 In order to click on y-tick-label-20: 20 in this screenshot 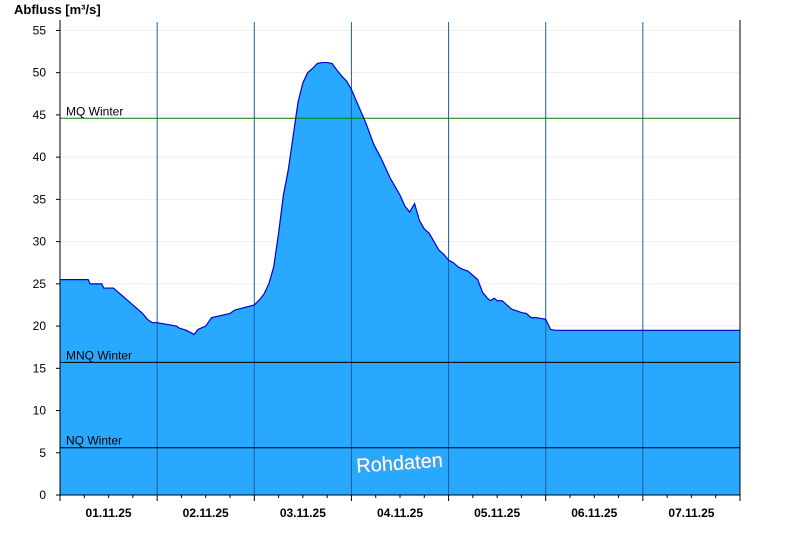, I will do `click(40, 326)`.